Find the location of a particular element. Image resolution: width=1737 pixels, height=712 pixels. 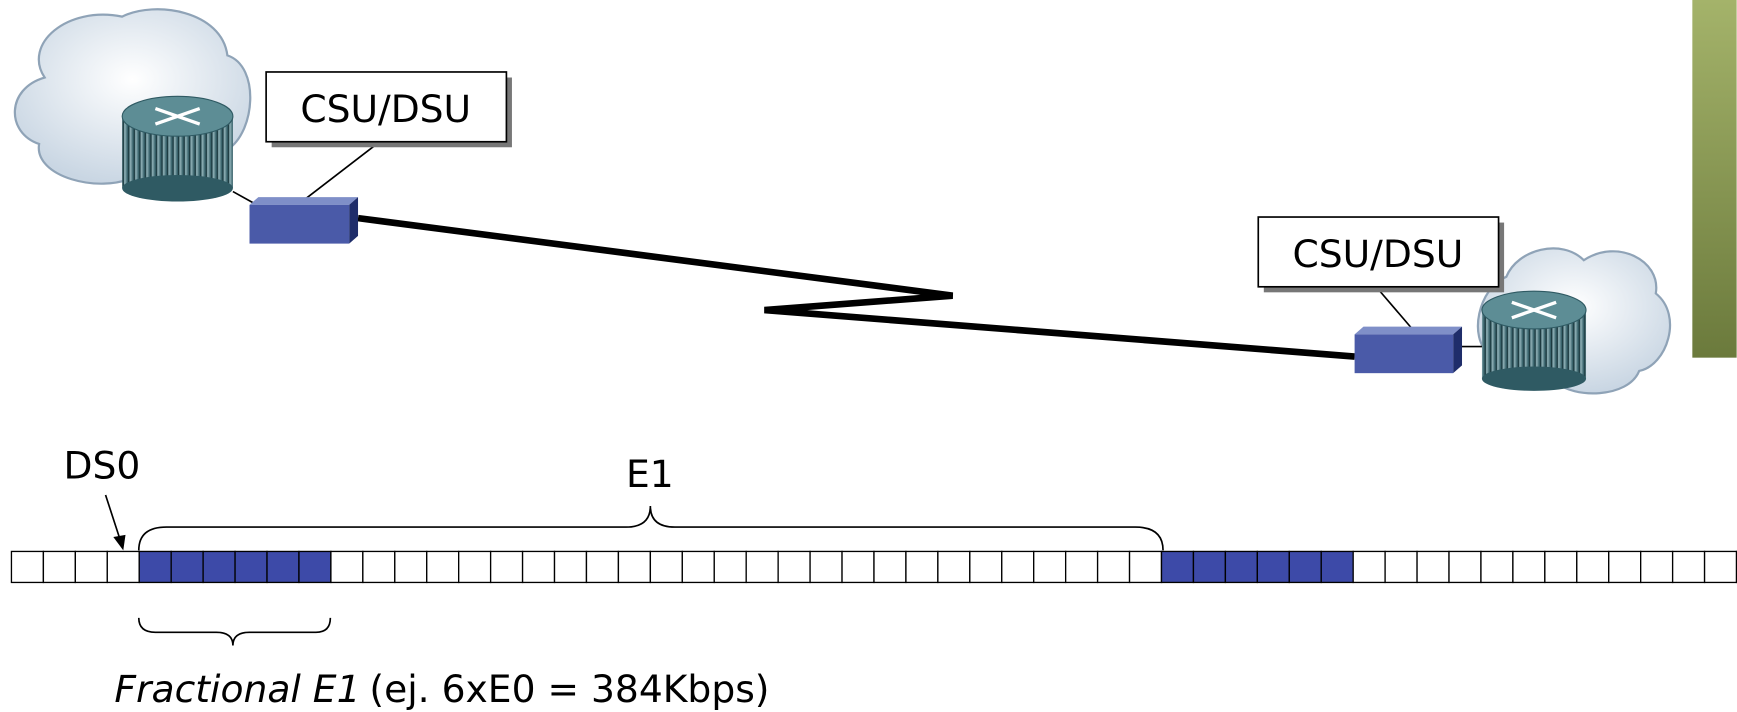

e1-label: E1 is located at coordinates (650, 474).